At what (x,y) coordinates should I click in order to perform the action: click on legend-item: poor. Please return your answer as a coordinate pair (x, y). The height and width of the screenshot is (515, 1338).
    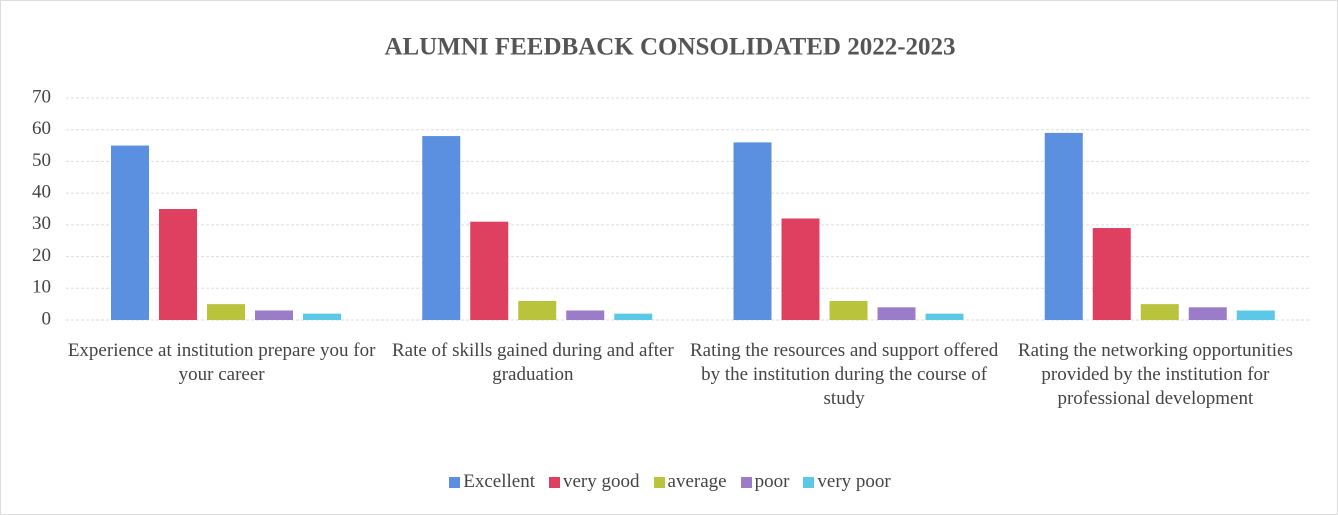
    Looking at the image, I should click on (765, 482).